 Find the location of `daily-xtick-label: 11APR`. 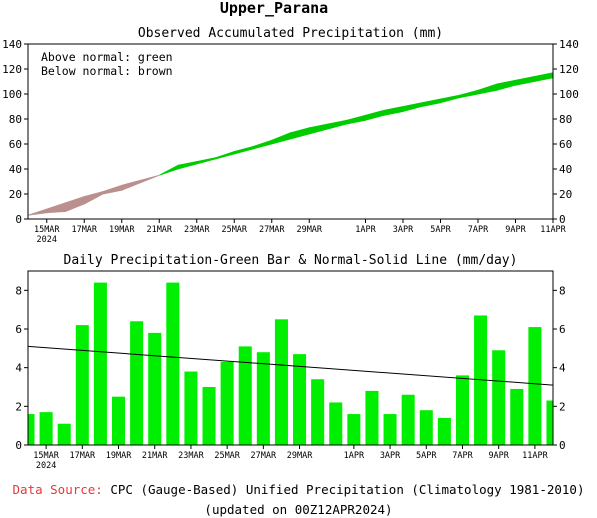

daily-xtick-label: 11APR is located at coordinates (535, 456).